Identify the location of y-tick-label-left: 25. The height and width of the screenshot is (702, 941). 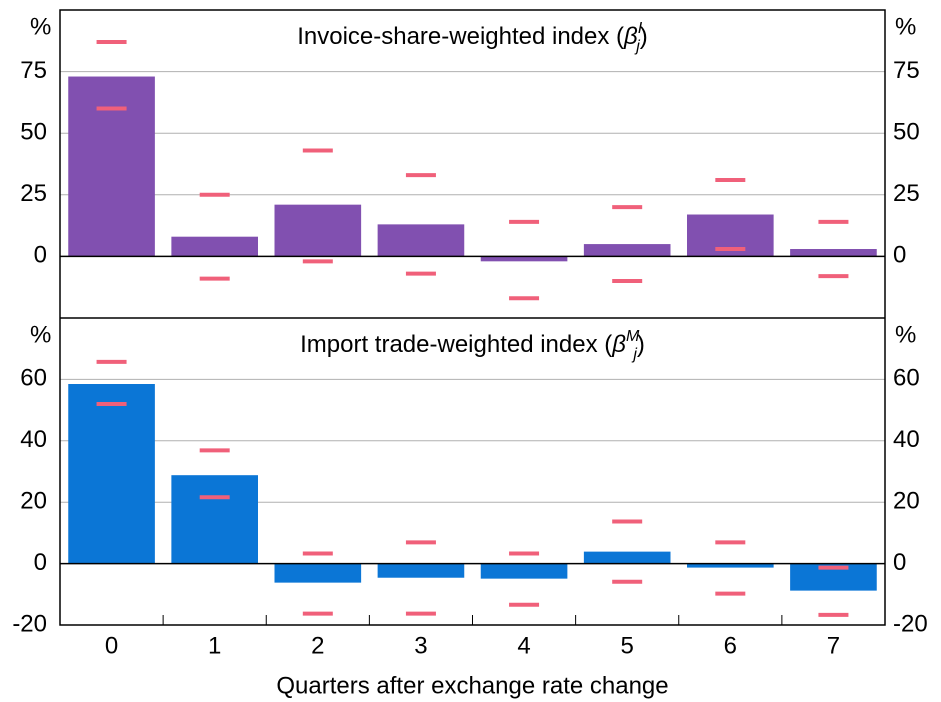
(33, 193).